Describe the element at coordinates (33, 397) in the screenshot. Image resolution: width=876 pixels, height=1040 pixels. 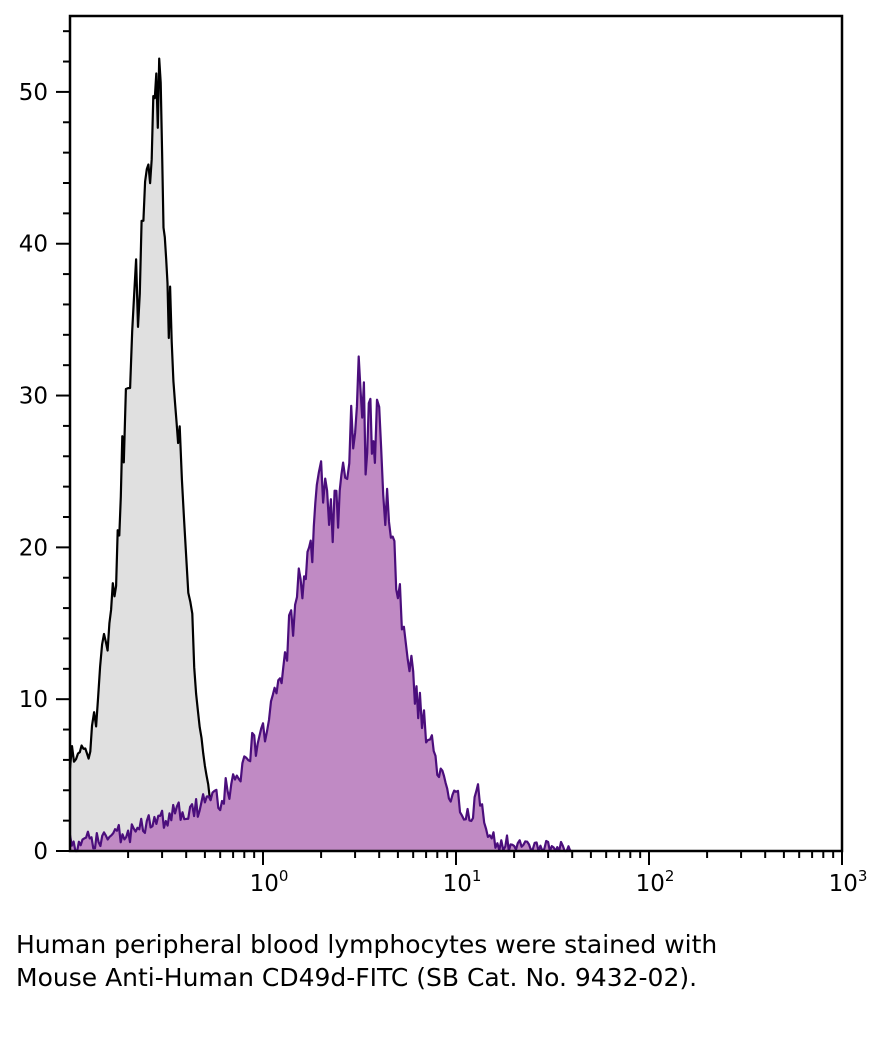
I see `y-tick-label: 30` at that location.